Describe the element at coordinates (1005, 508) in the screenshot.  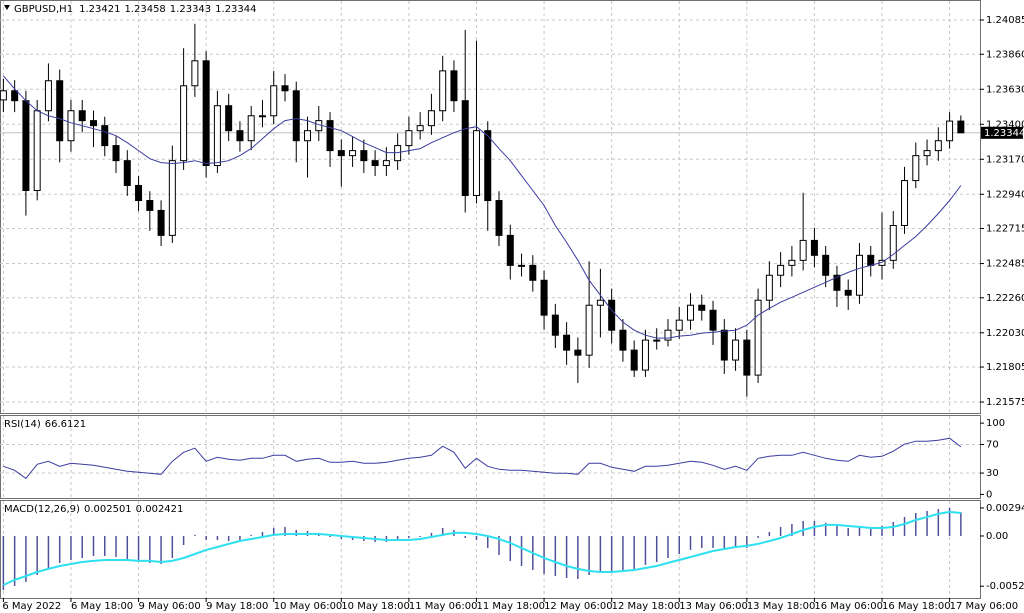
I see `y-tick-label: 0.002947` at that location.